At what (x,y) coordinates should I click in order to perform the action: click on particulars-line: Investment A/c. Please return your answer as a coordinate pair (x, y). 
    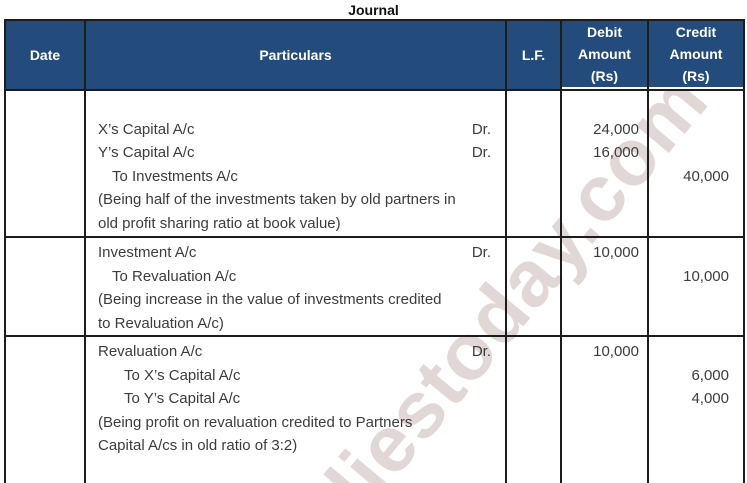
    Looking at the image, I should click on (147, 252).